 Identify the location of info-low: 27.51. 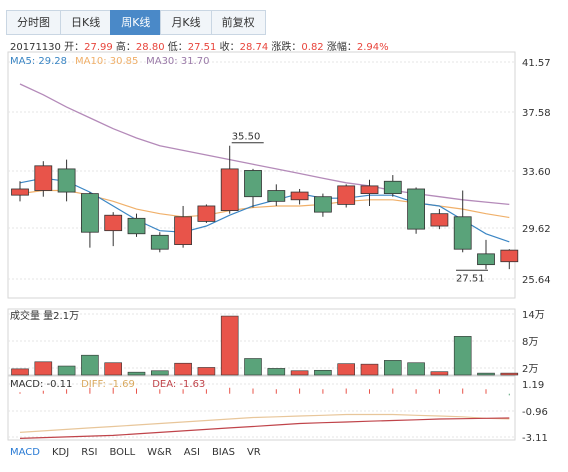
(202, 47).